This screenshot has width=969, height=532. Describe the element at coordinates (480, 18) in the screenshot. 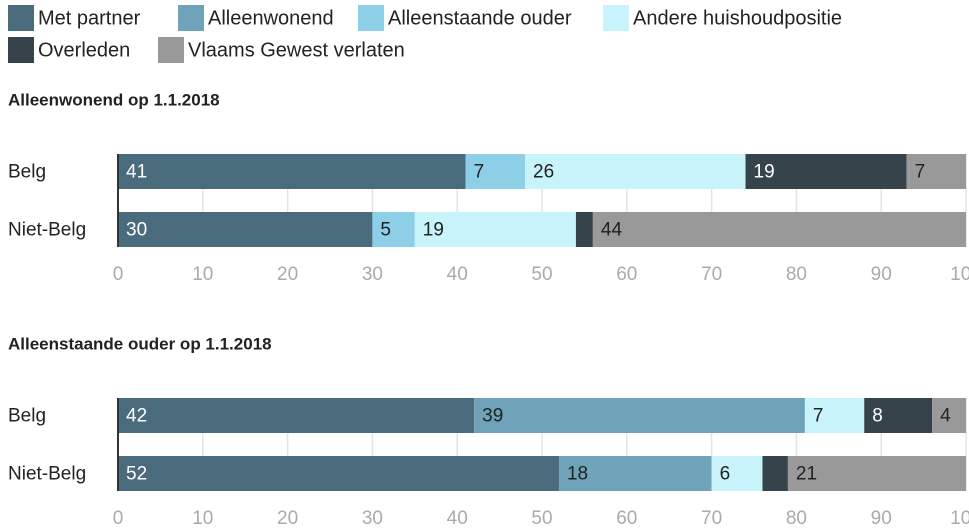

I see `legend-label: Alleenstaande ouder` at that location.